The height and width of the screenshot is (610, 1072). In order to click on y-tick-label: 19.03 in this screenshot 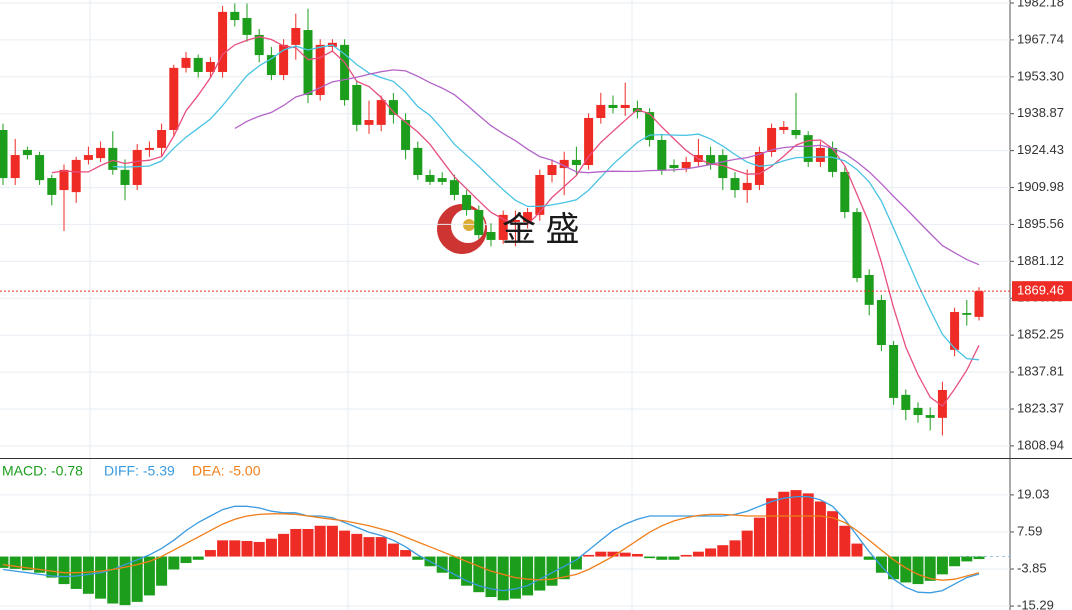, I will do `click(1033, 493)`.